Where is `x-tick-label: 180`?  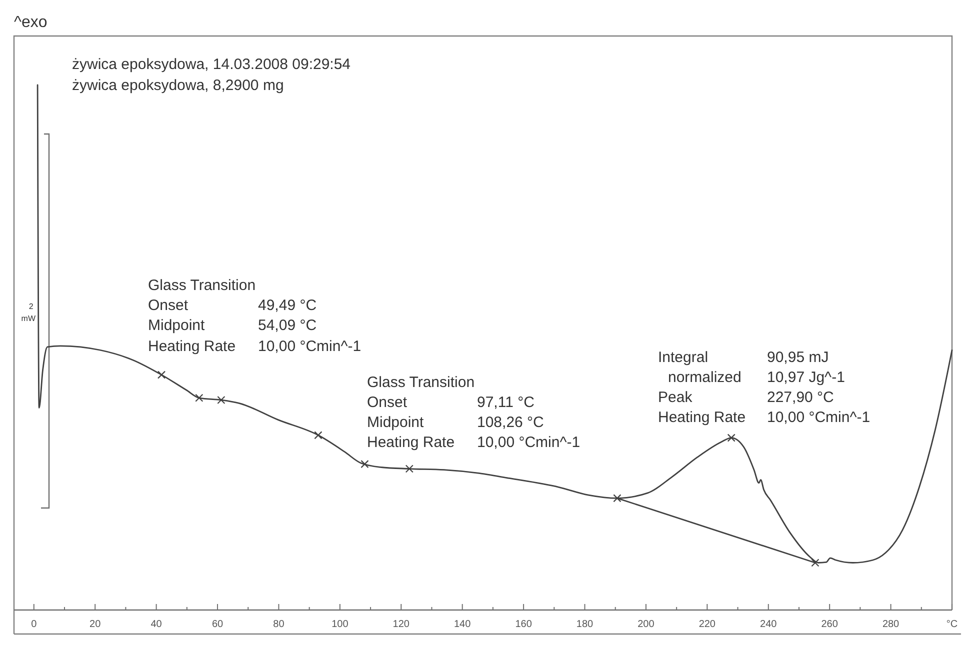
x-tick-label: 180 is located at coordinates (585, 624).